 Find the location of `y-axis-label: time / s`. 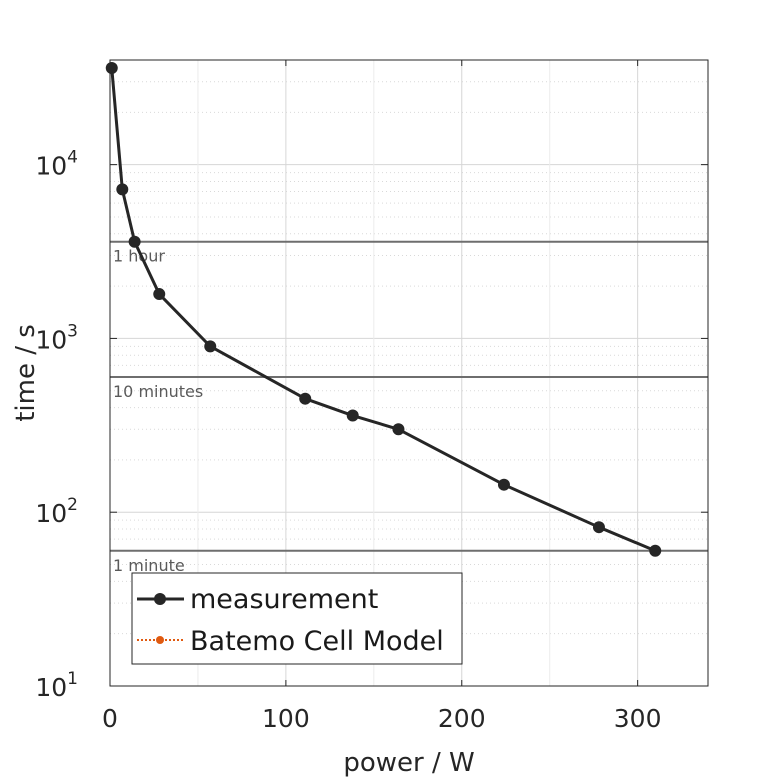

y-axis-label: time / s is located at coordinates (26, 373).